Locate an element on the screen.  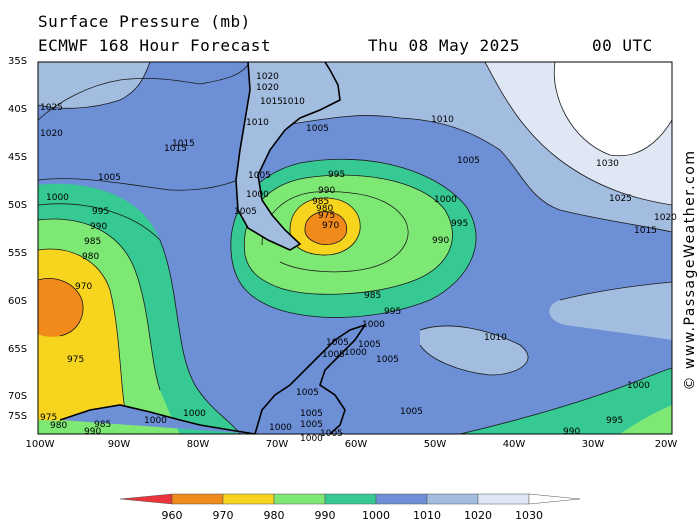
lat-label: 55S is located at coordinates (18, 253).